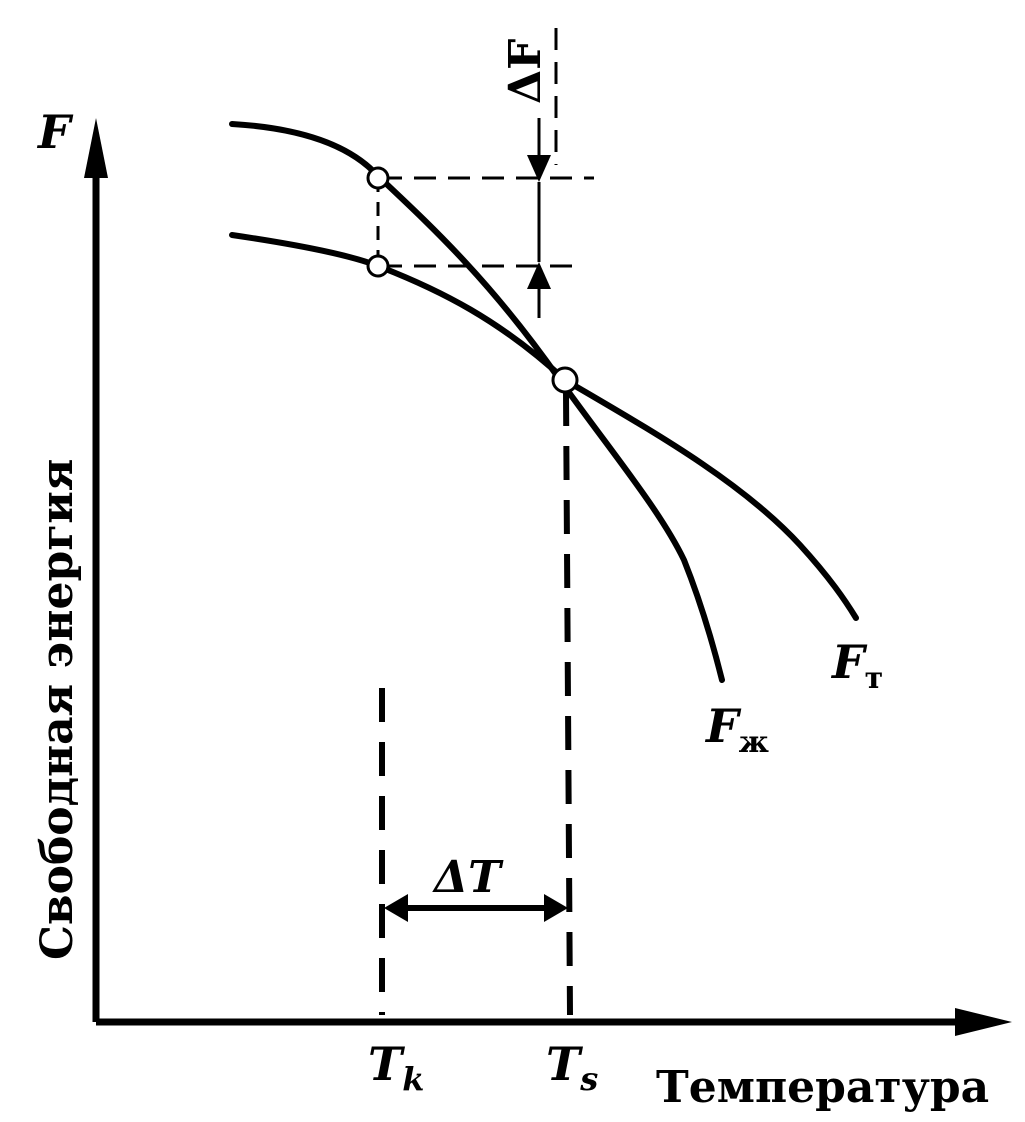 This screenshot has height=1122, width=1025. What do you see at coordinates (378, 178) in the screenshot?
I see `tk-liquid-point` at bounding box center [378, 178].